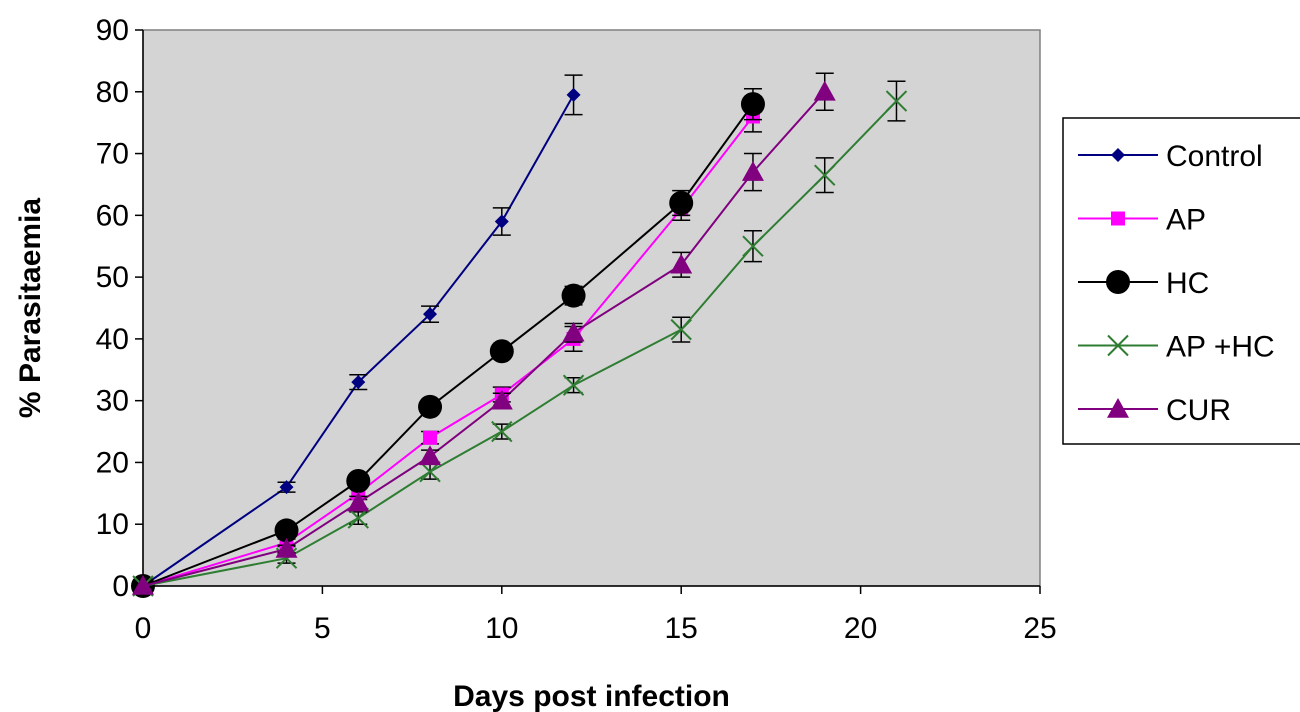 Image resolution: width=1300 pixels, height=712 pixels. What do you see at coordinates (112, 154) in the screenshot?
I see `y-tick-label: 70` at bounding box center [112, 154].